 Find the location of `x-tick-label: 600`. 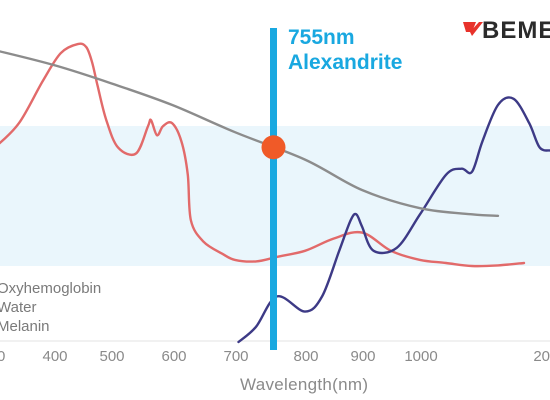

x-tick-label: 600 is located at coordinates (173, 356).